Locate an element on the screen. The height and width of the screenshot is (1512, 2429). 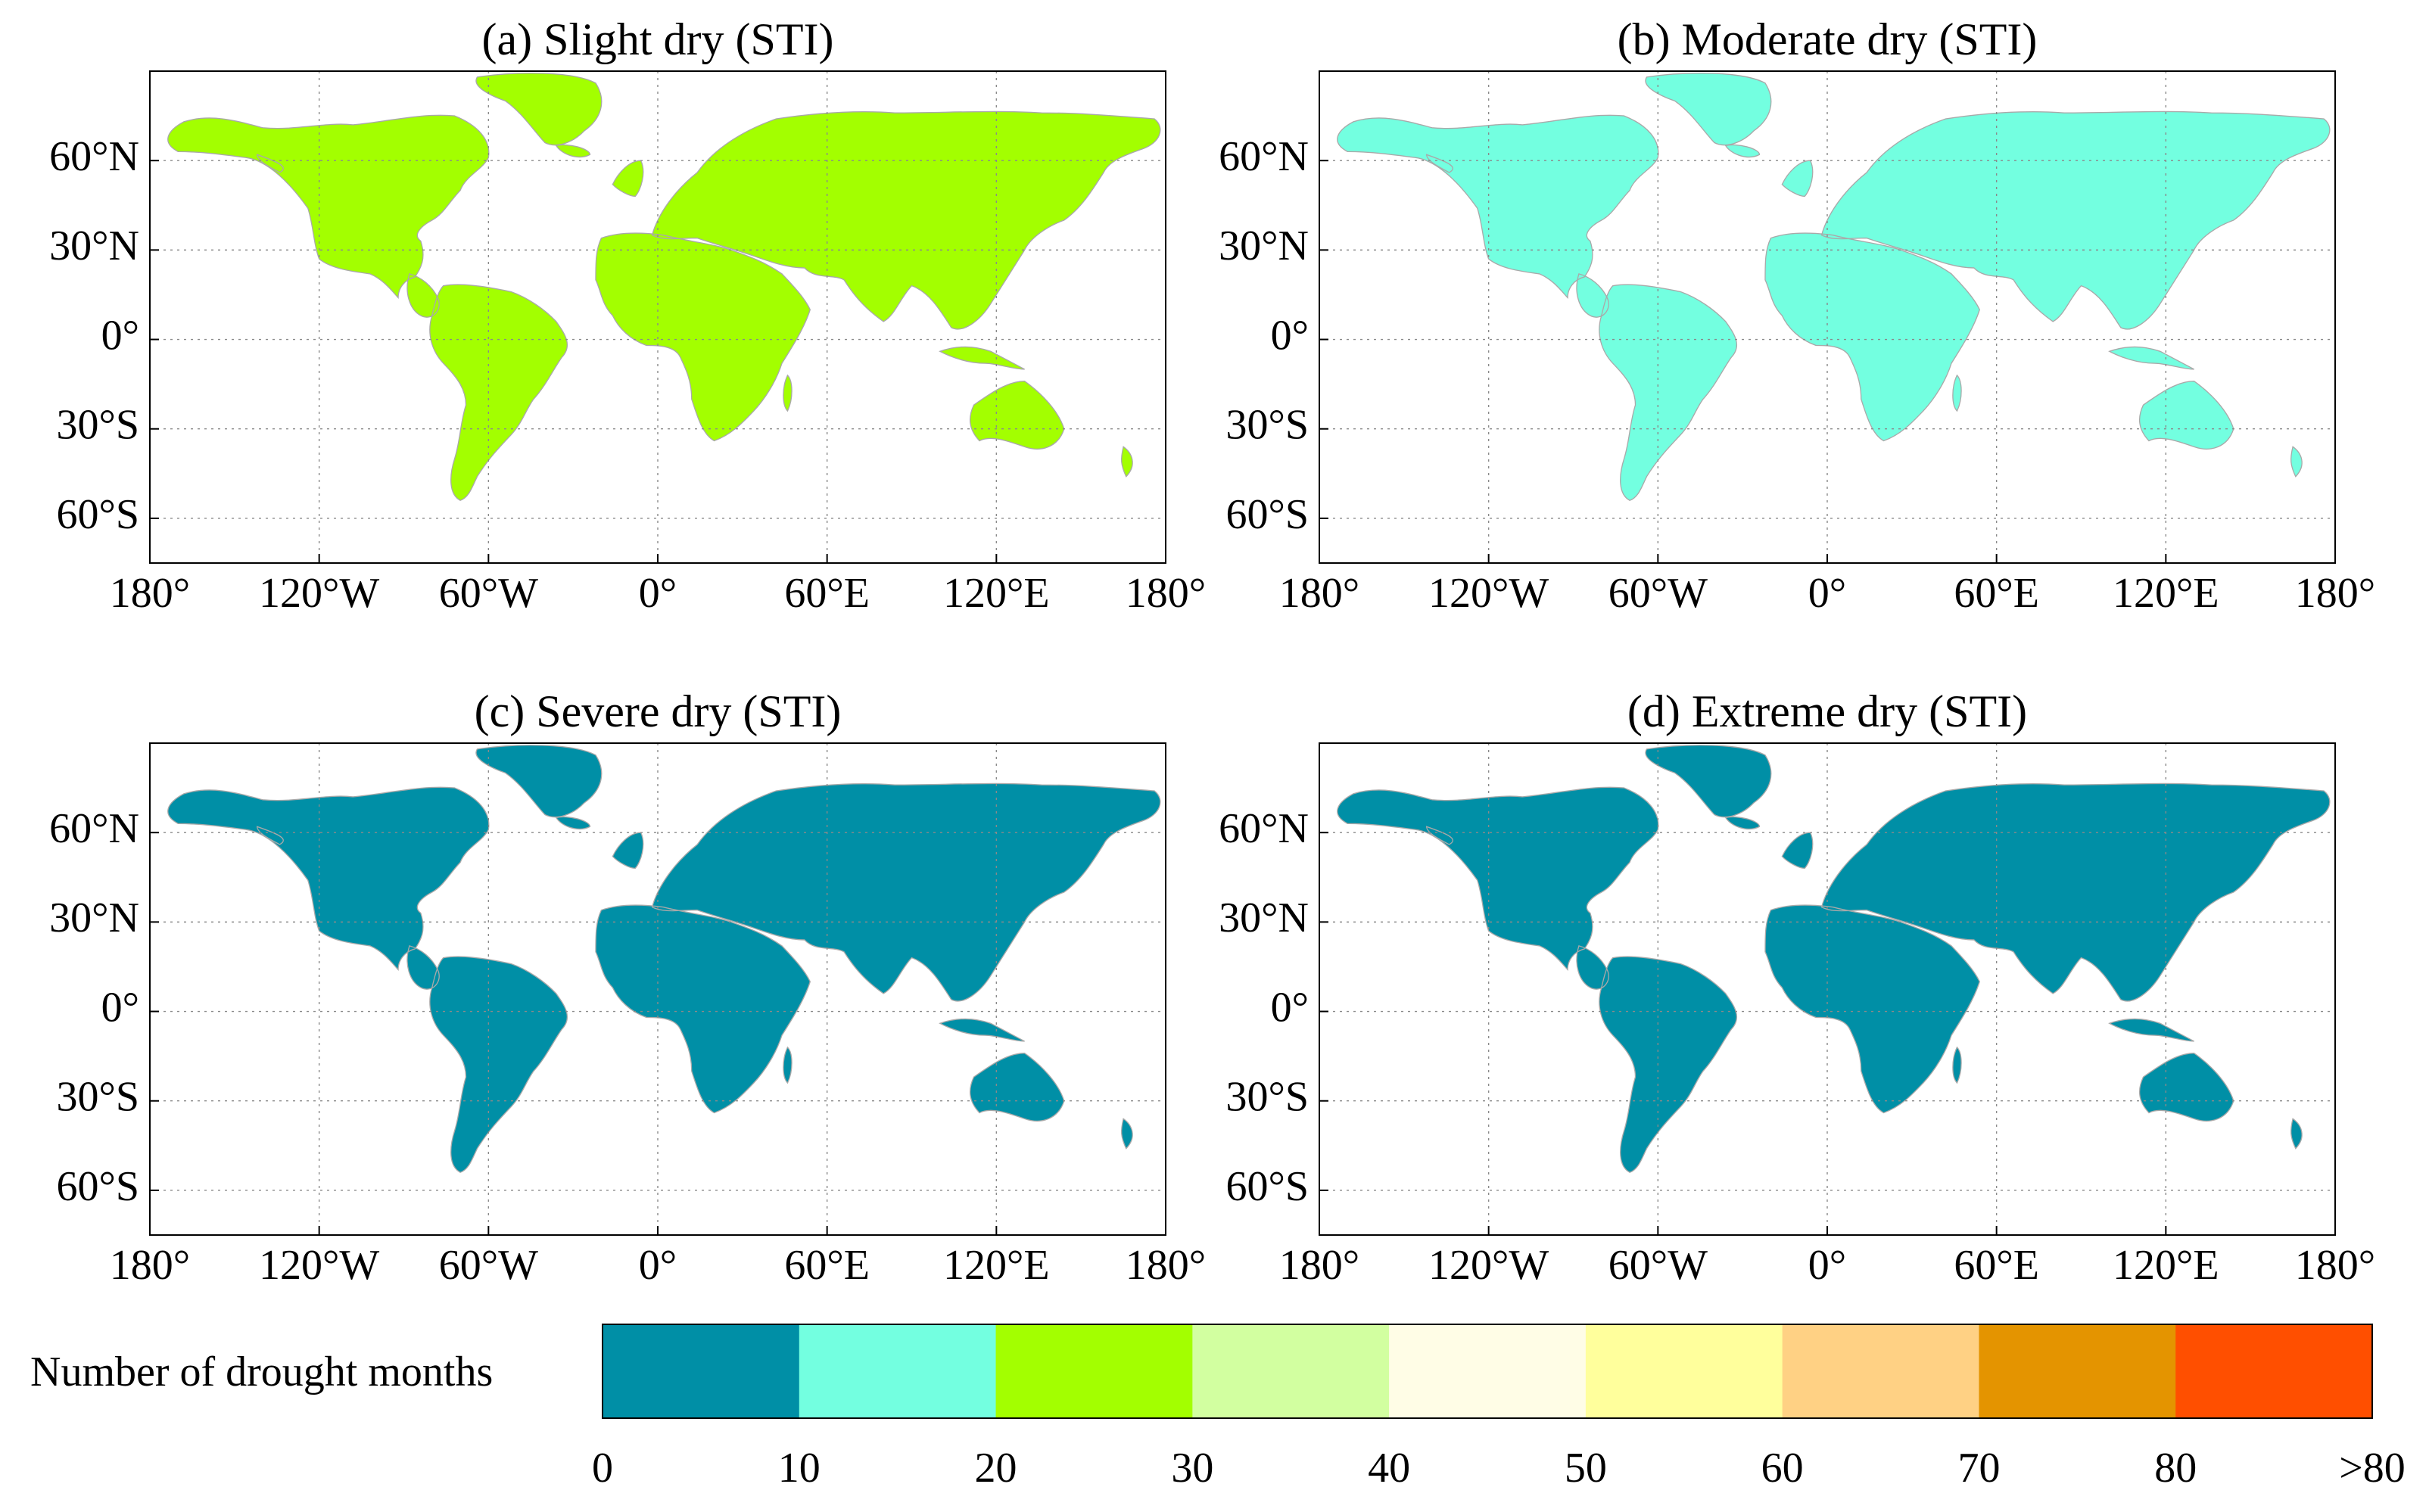
colorbar-tick-label: 20 is located at coordinates (996, 1468).